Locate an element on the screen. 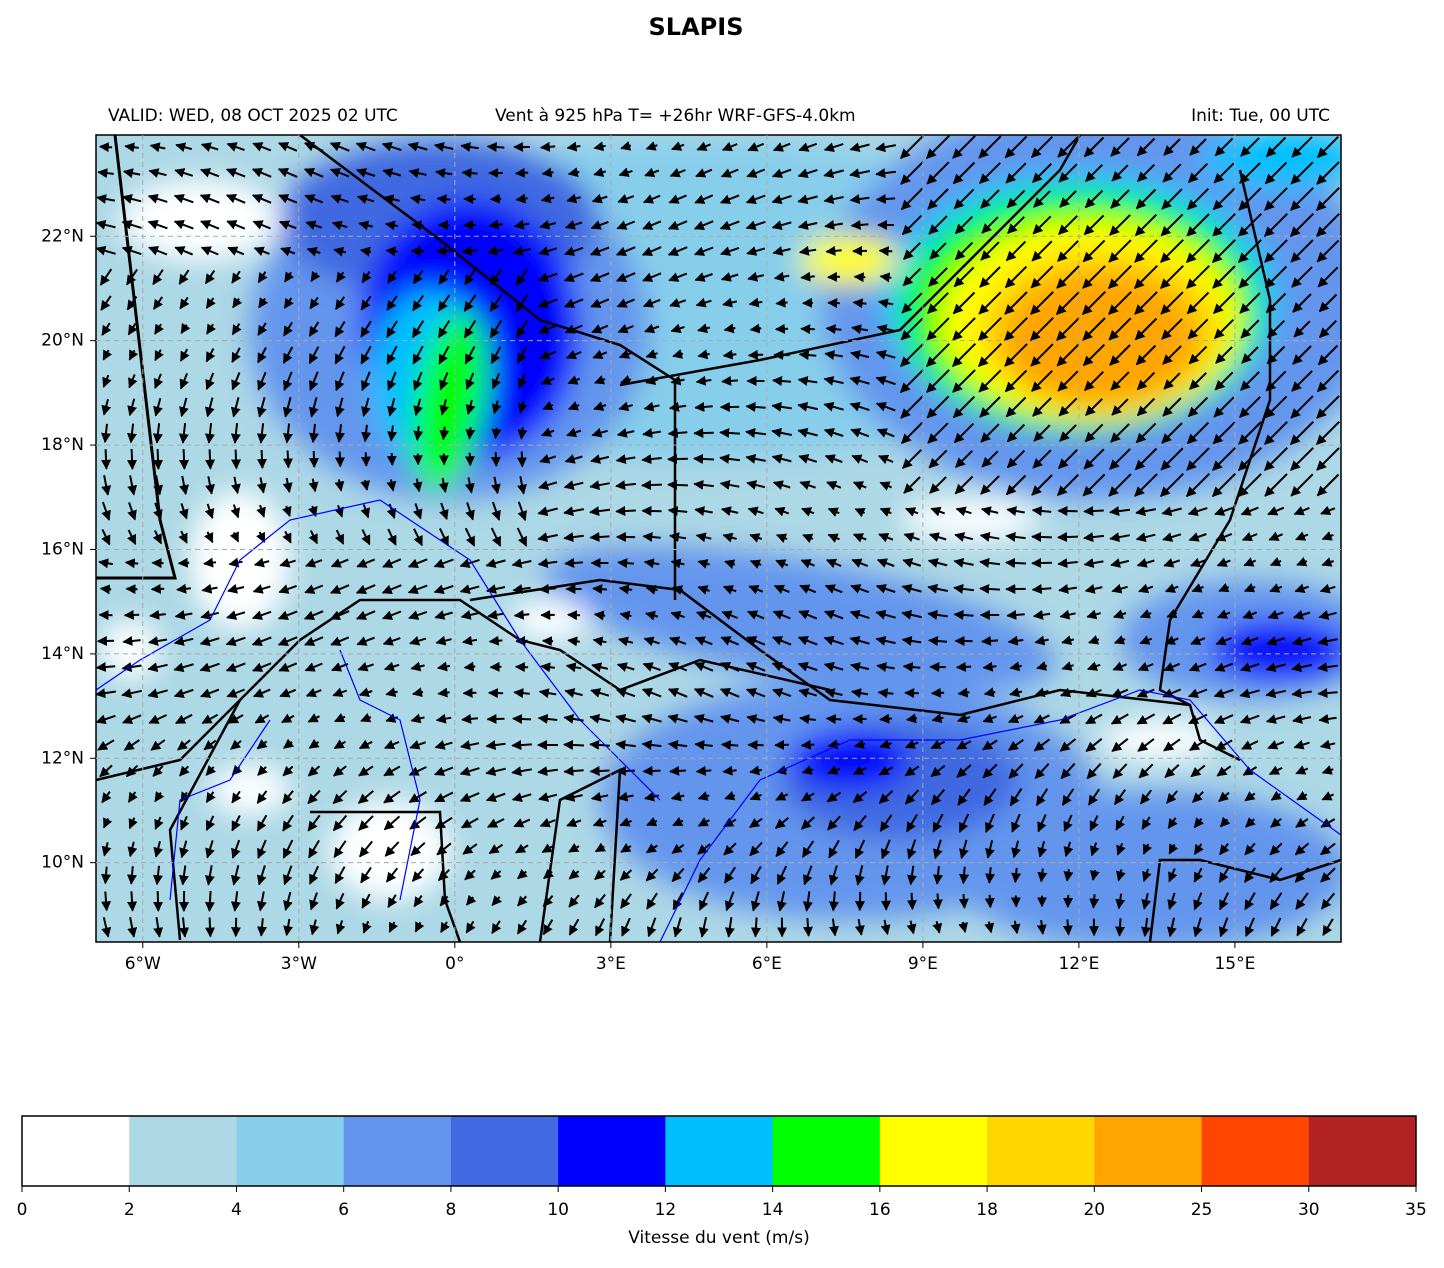 The height and width of the screenshot is (1268, 1444). colorbar-tick-label: 8 is located at coordinates (451, 1210).